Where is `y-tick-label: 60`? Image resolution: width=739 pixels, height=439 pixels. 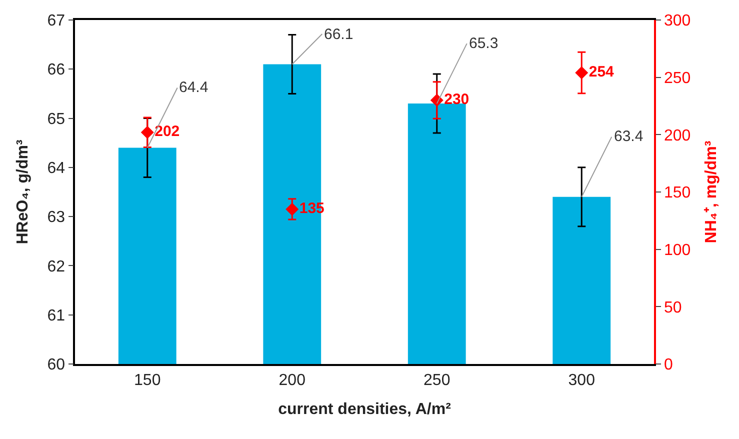 y-tick-label: 60 is located at coordinates (56, 365).